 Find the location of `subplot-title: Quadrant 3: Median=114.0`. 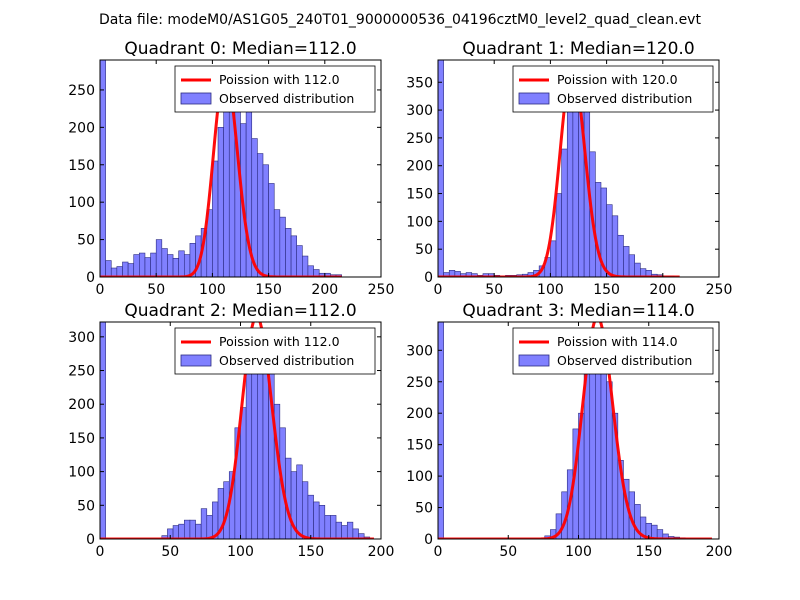

subplot-title: Quadrant 3: Median=114.0 is located at coordinates (578, 311).